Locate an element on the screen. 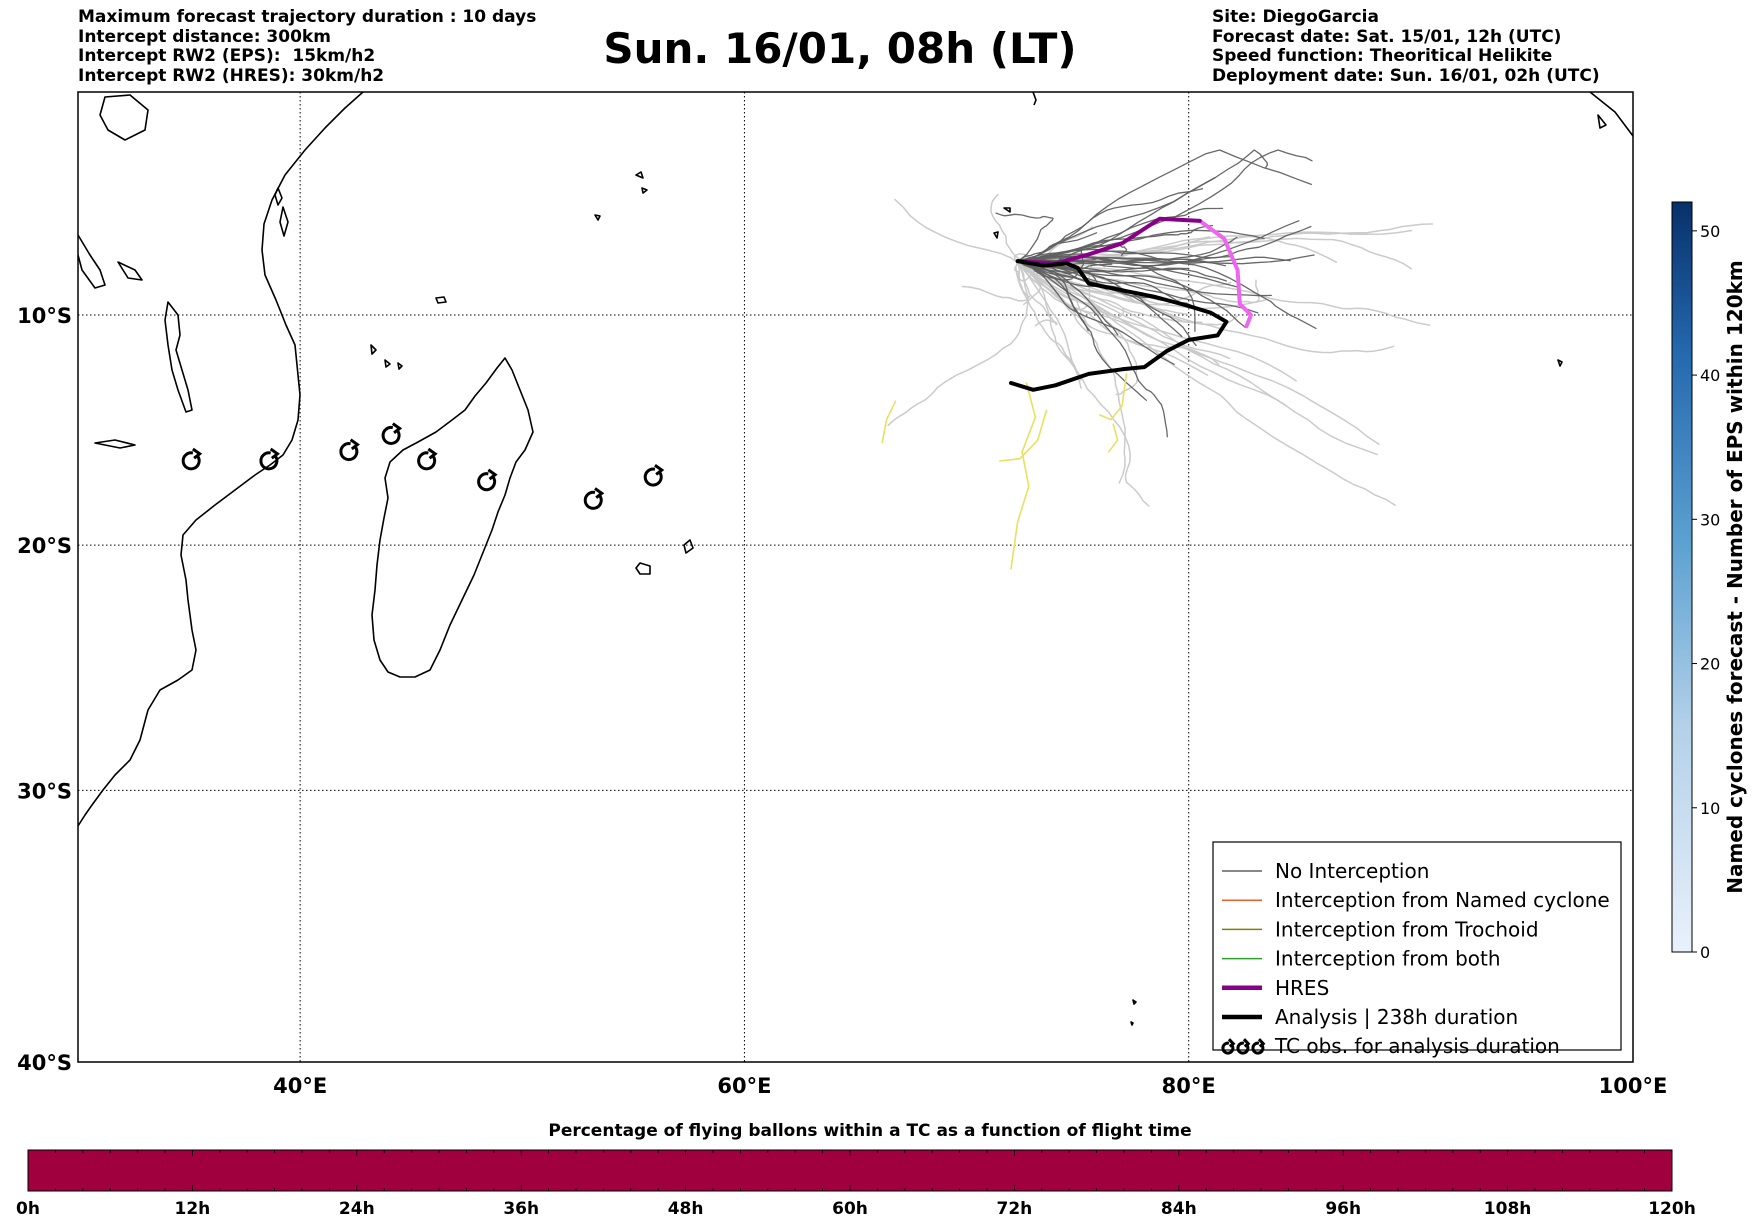 The image size is (1754, 1223). maldives-island is located at coordinates (1034, 99).